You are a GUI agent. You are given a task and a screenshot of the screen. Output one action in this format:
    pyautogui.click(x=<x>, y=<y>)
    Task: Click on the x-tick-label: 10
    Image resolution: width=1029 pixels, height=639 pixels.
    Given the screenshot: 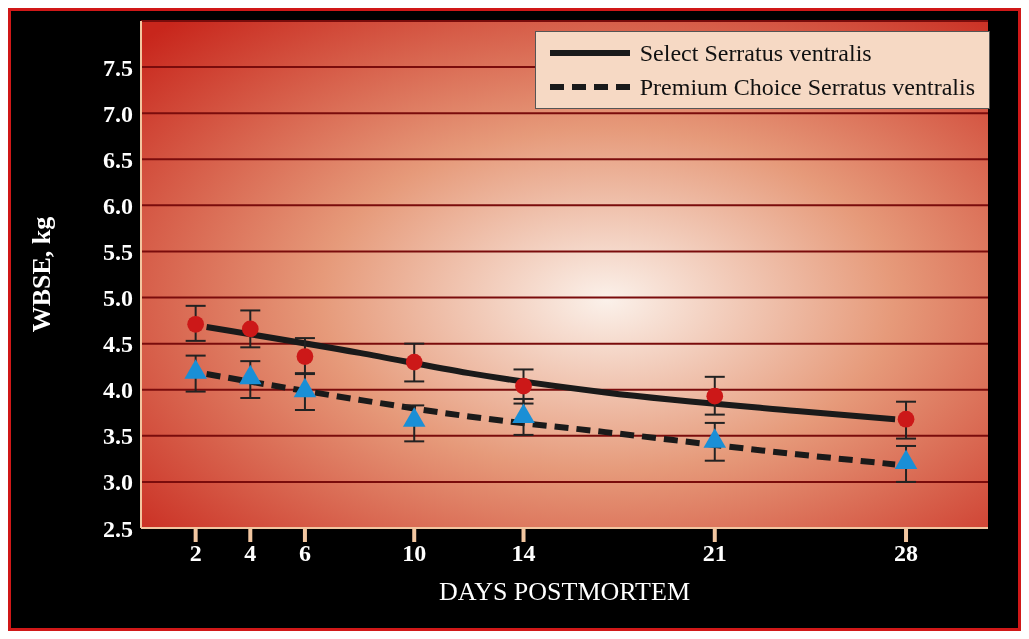 What is the action you would take?
    pyautogui.click(x=414, y=553)
    